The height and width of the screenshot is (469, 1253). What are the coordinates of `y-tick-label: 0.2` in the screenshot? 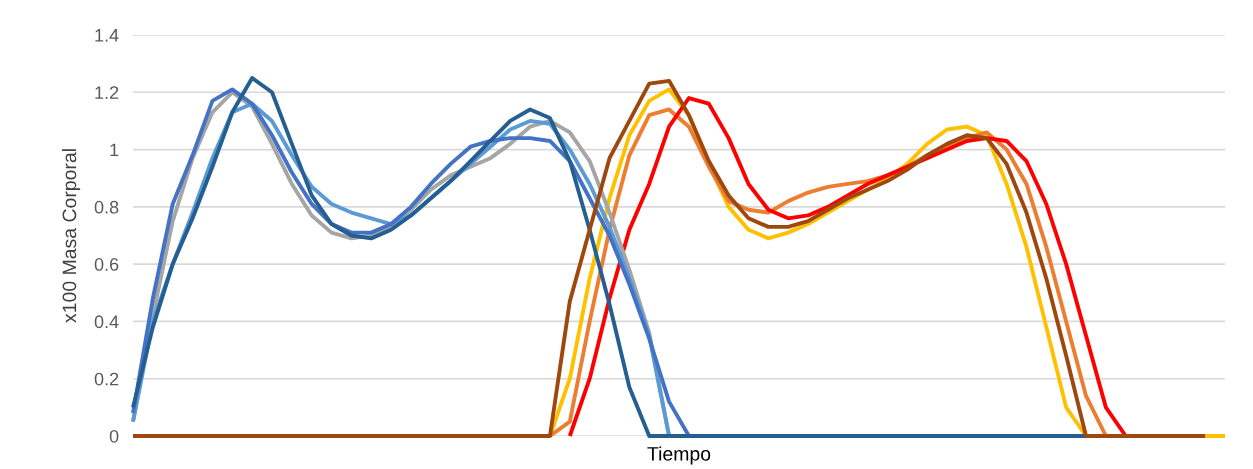 It's located at (106, 379).